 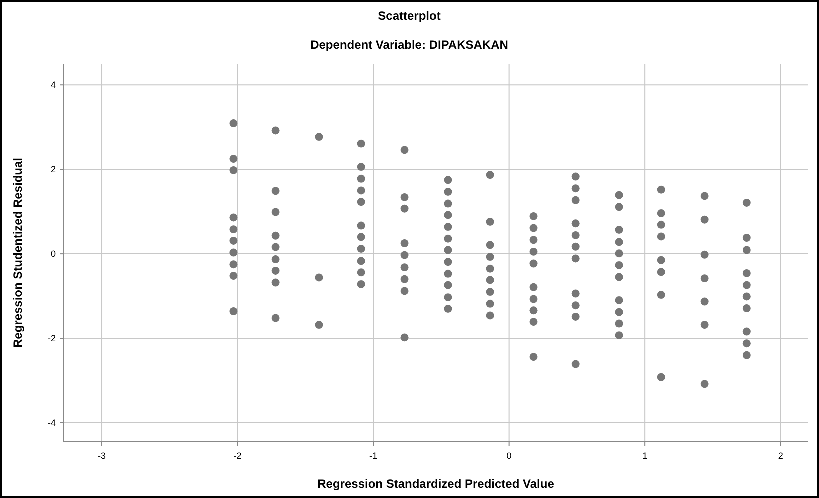 What do you see at coordinates (781, 456) in the screenshot?
I see `x-tick-label: 2` at bounding box center [781, 456].